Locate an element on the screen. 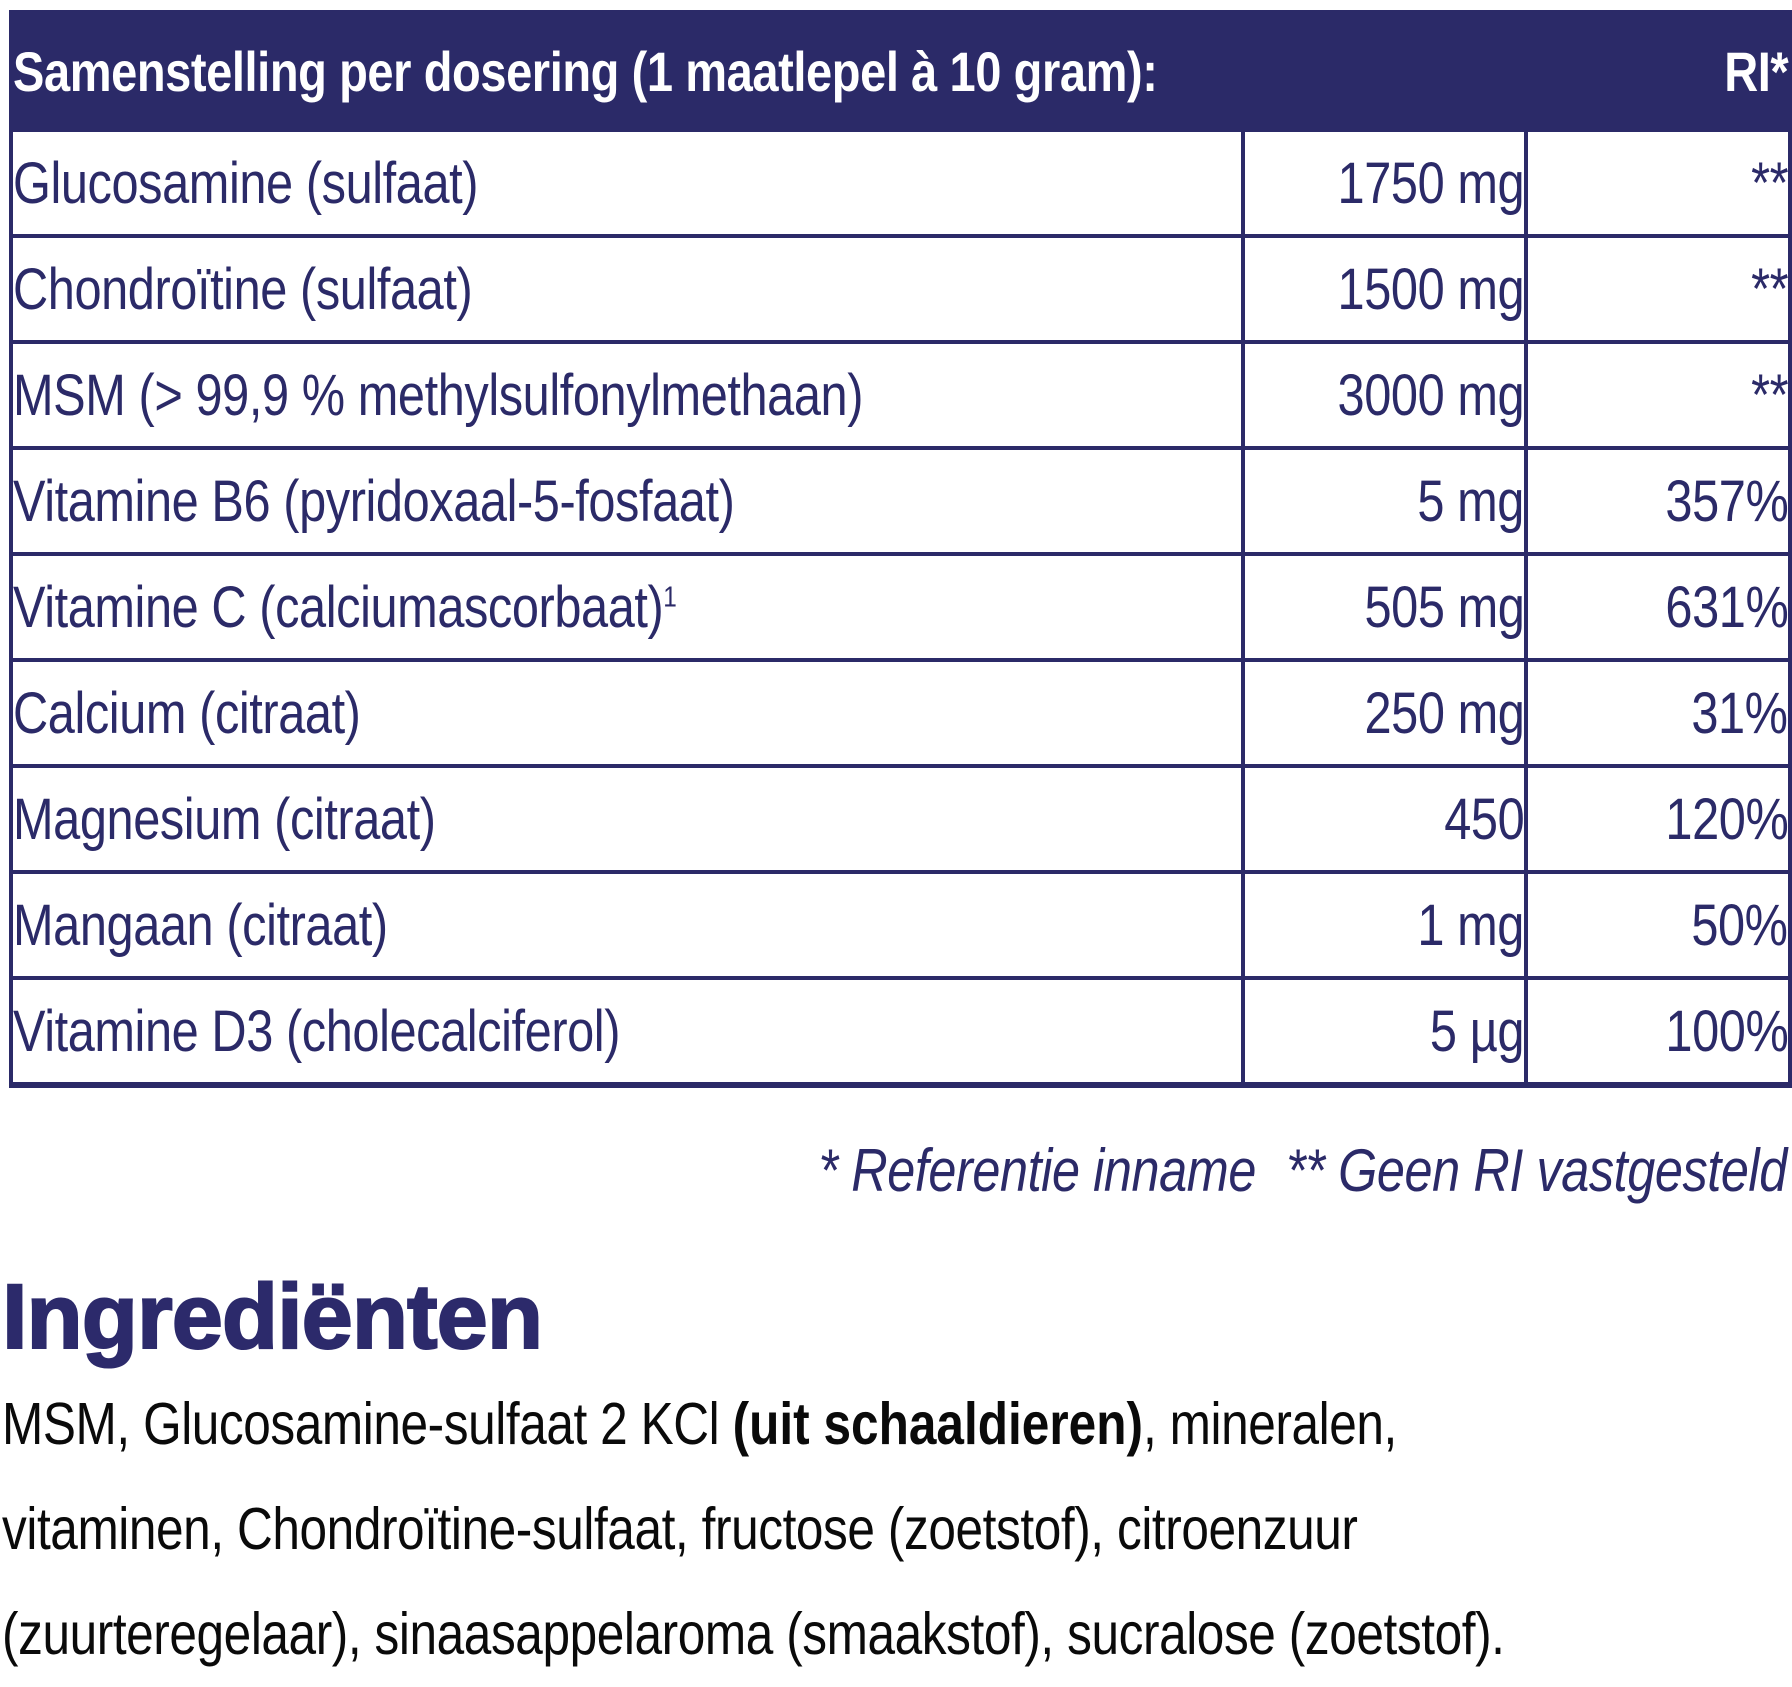 The height and width of the screenshot is (1687, 1792). ingredient-amount: 1 mg is located at coordinates (1470, 925).